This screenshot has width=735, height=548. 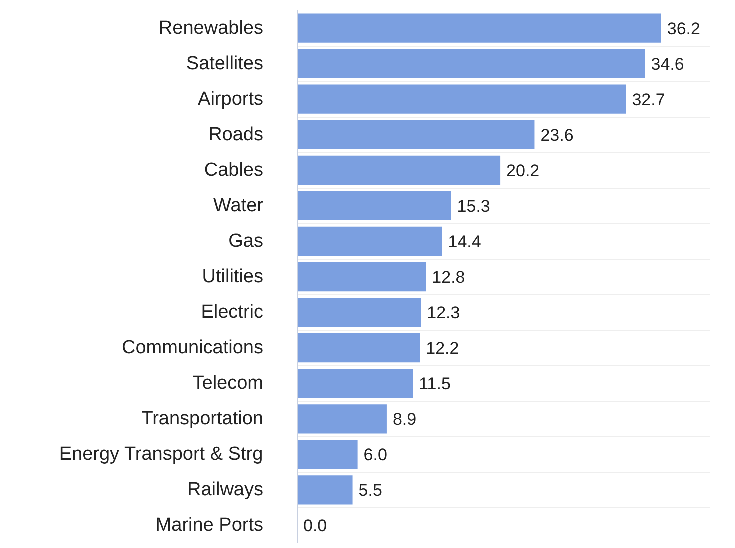 I want to click on data-label: 6.0, so click(x=376, y=455).